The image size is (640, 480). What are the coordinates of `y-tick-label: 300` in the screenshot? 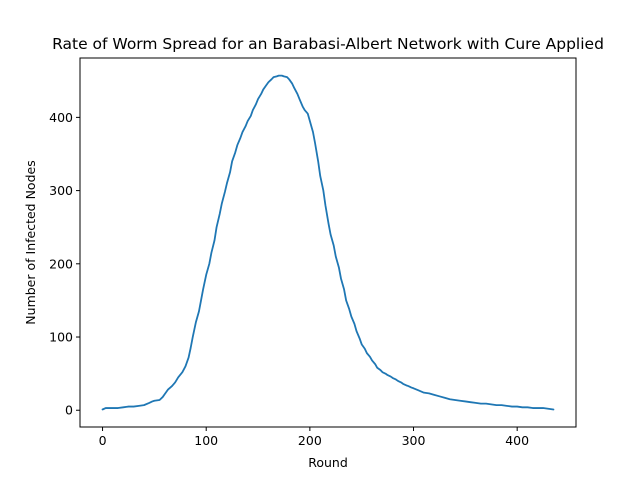 It's located at (61, 190).